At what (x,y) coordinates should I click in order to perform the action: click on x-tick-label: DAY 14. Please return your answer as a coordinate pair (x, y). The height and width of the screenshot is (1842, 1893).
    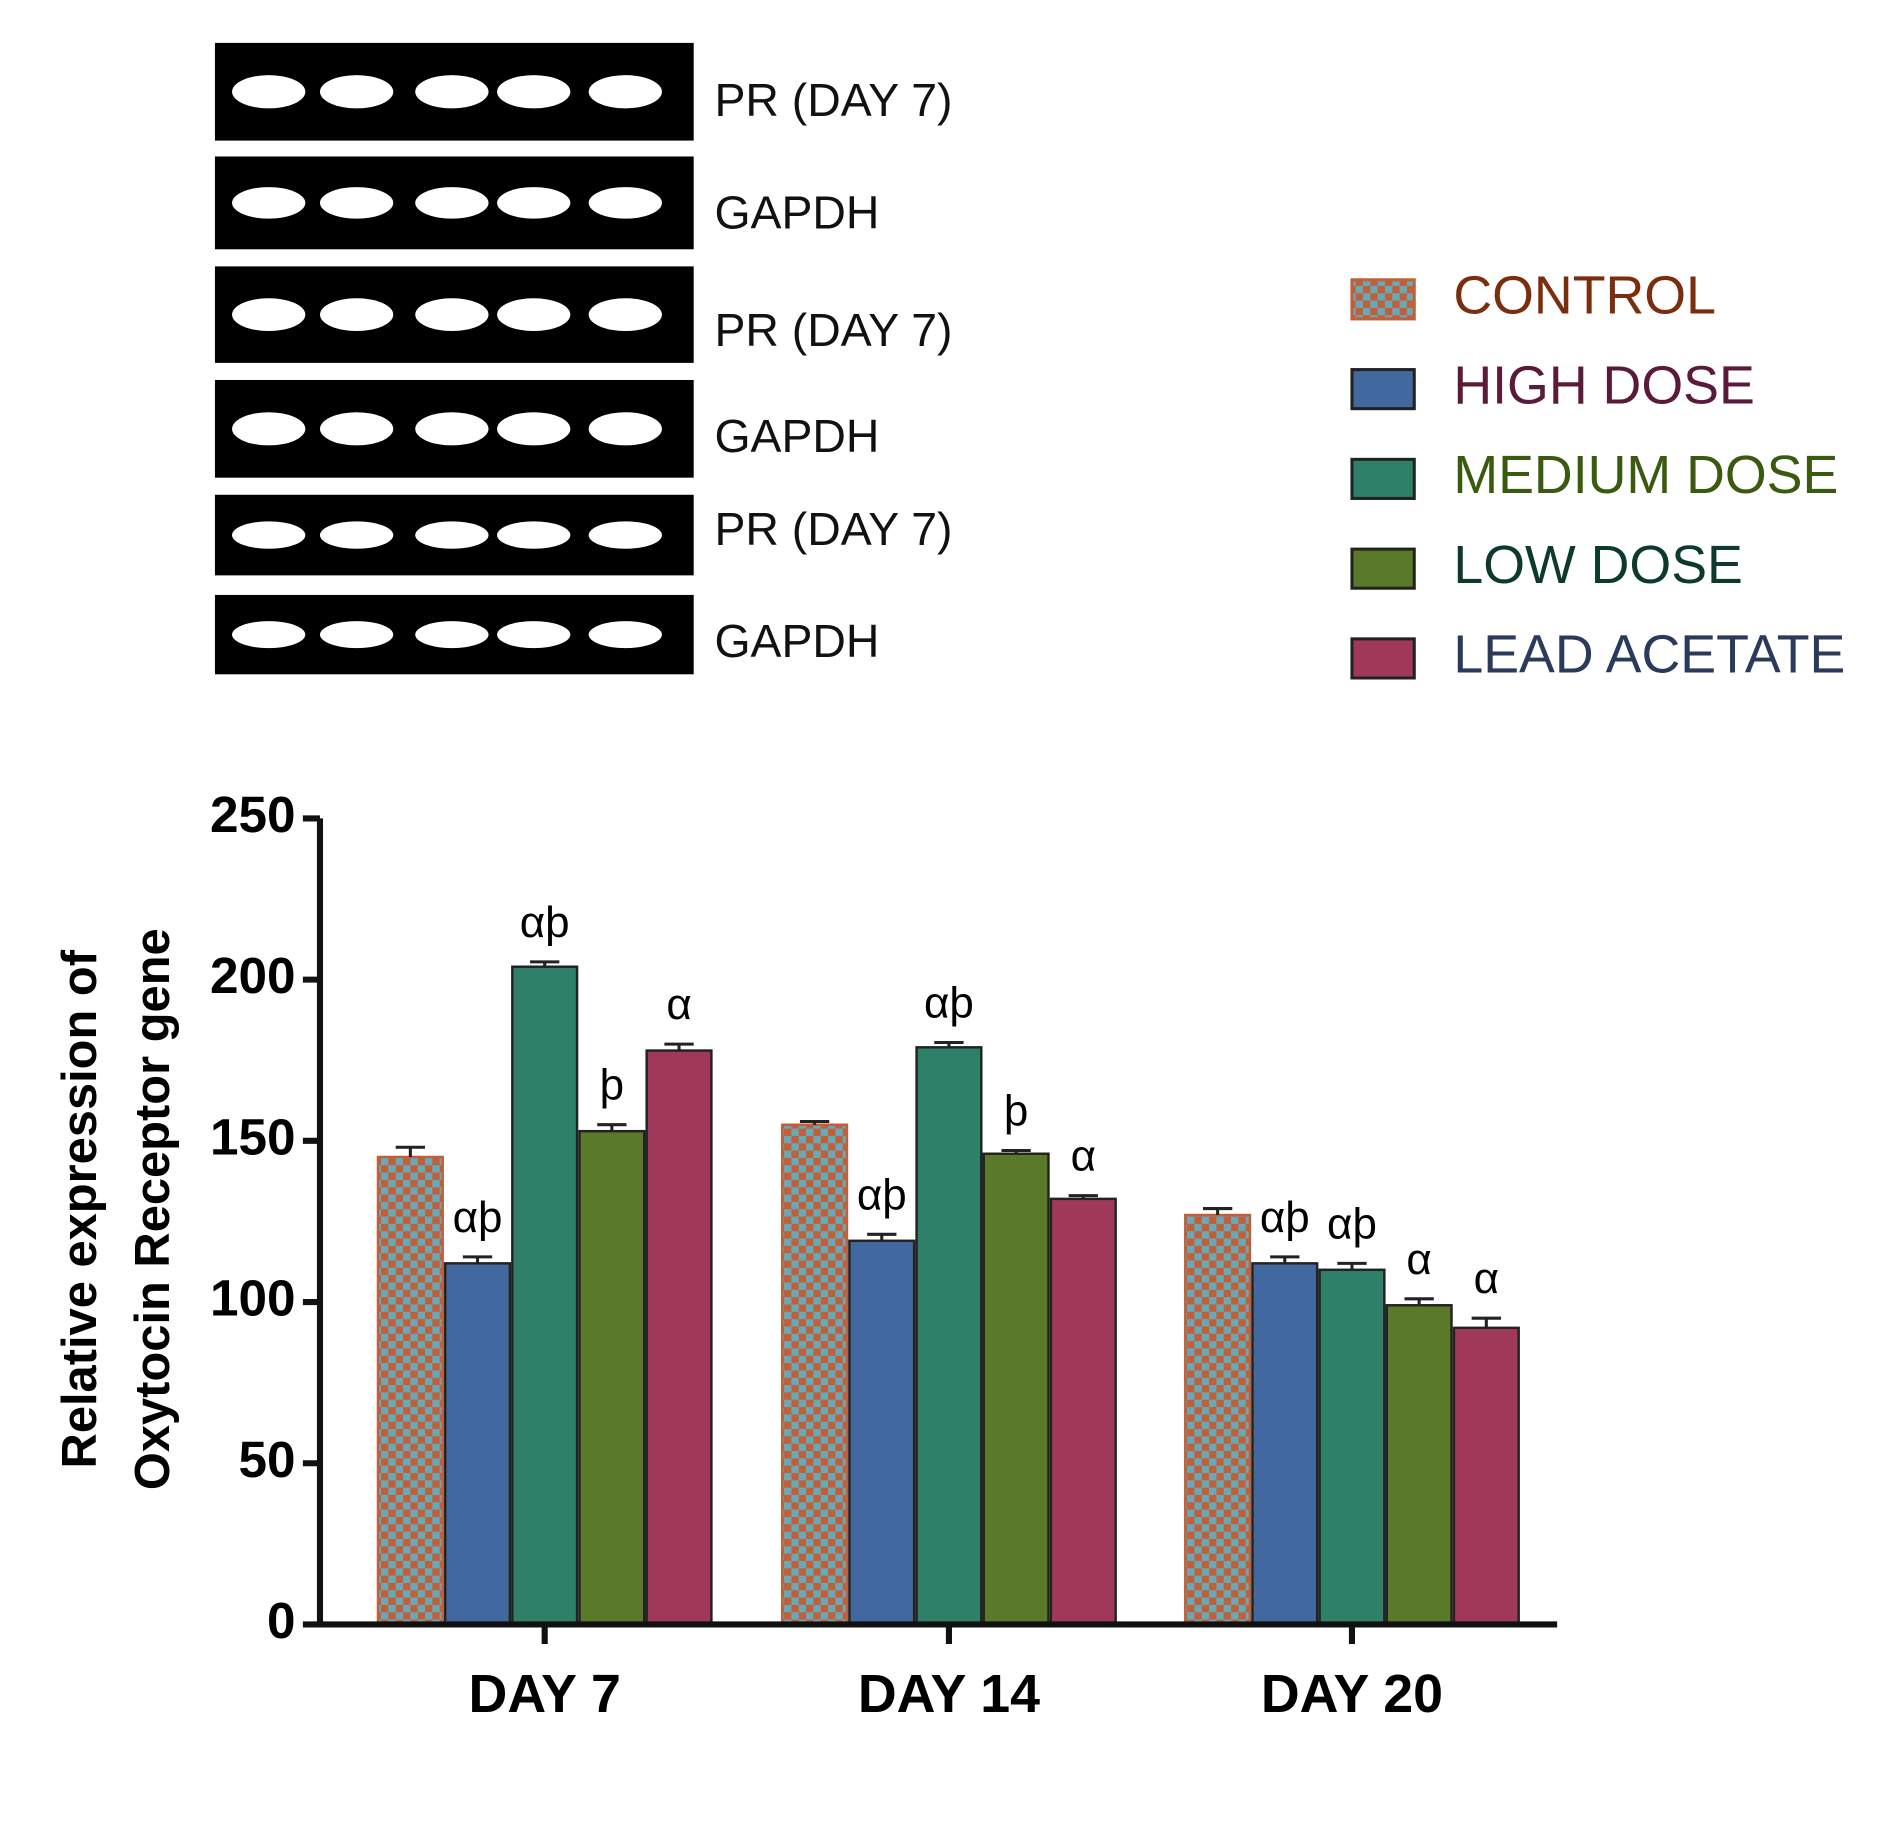
    Looking at the image, I should click on (949, 1694).